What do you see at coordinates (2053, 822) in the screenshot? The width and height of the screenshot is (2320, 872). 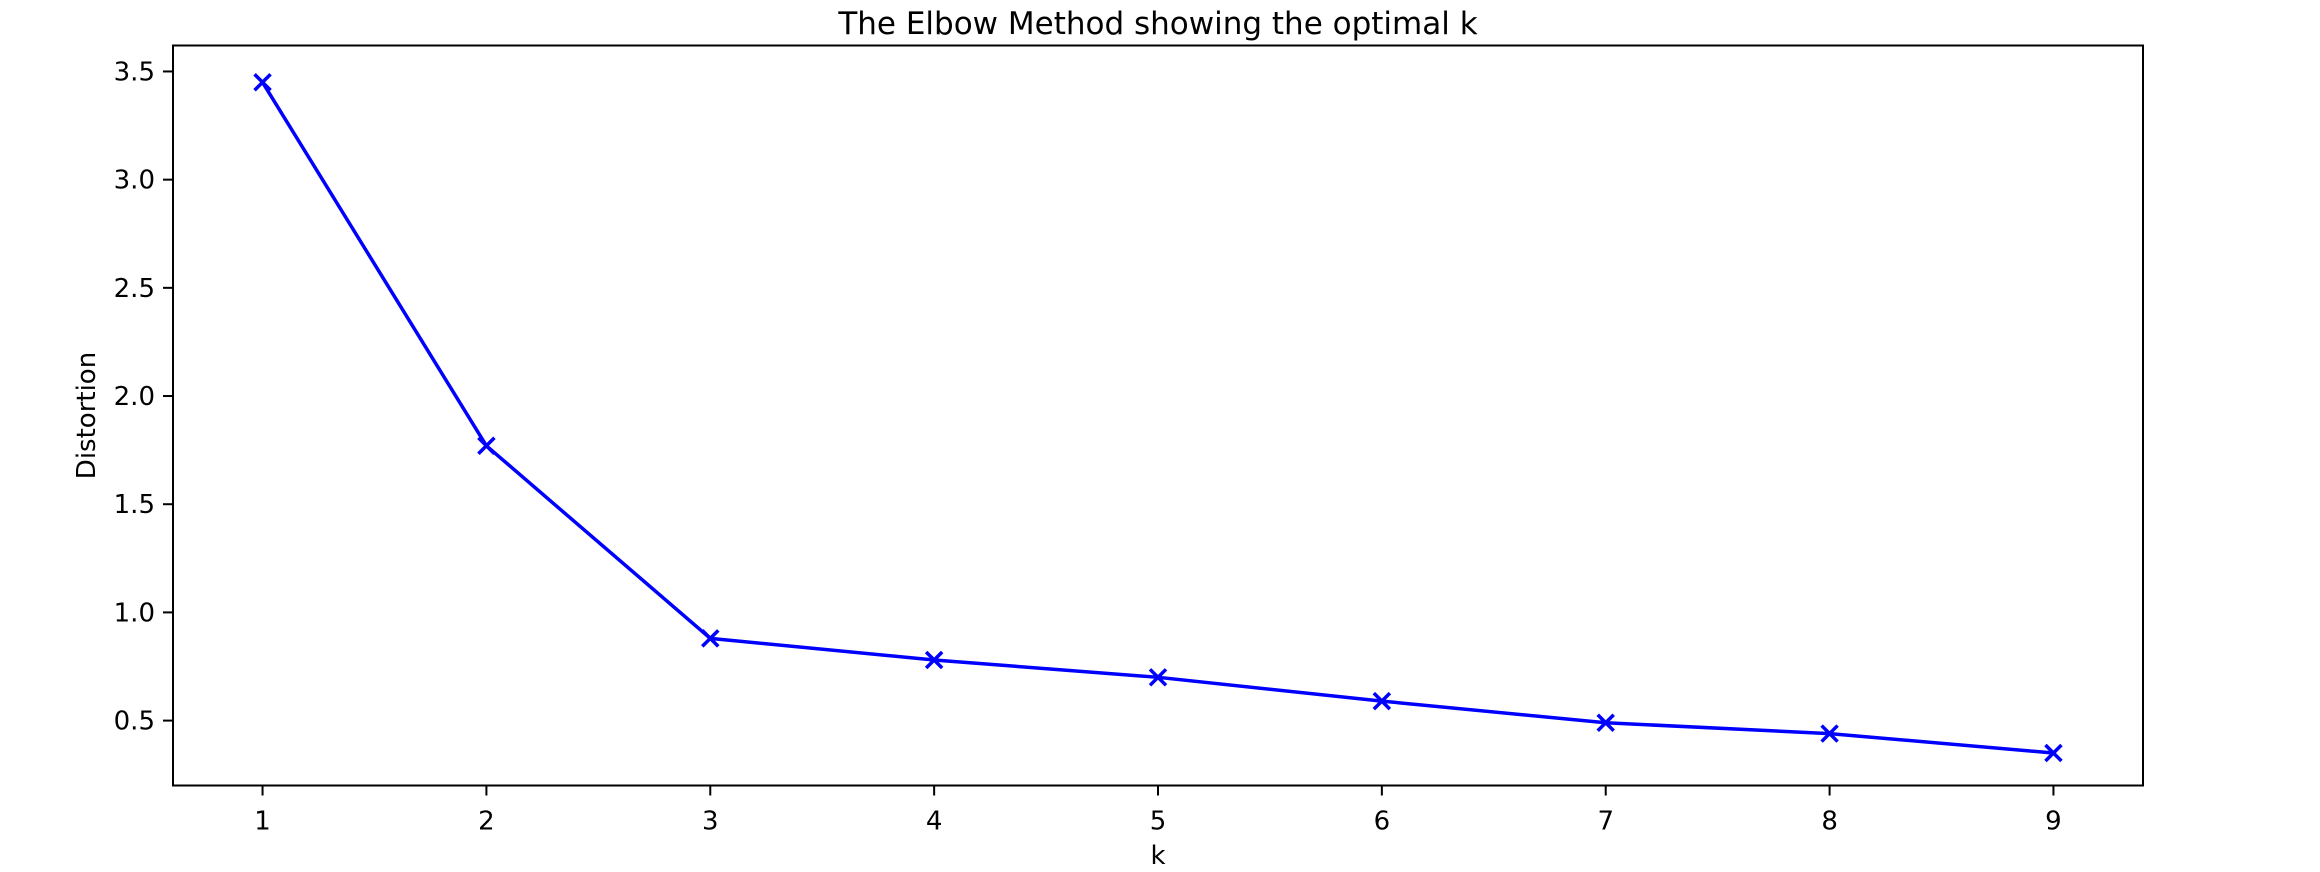 I see `x-tick-label: 9` at bounding box center [2053, 822].